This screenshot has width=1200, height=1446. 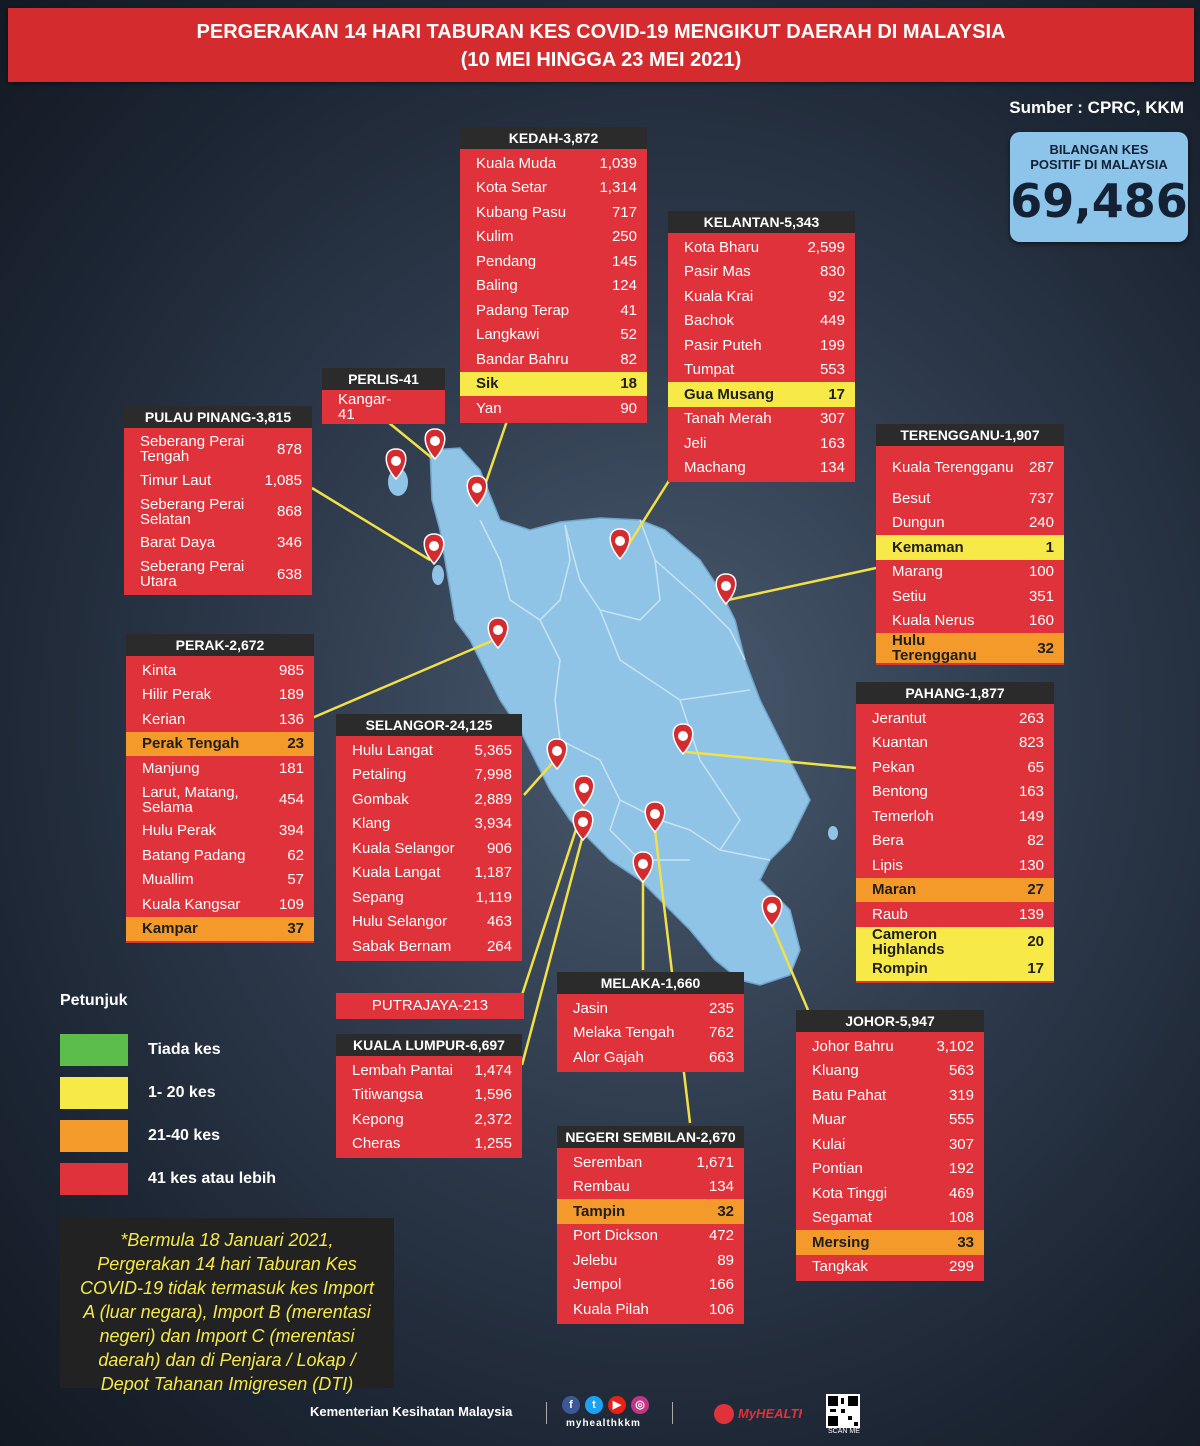 I want to click on title-line-2: (10 MEI HINGGA 23 MEI 2021), so click(x=601, y=60).